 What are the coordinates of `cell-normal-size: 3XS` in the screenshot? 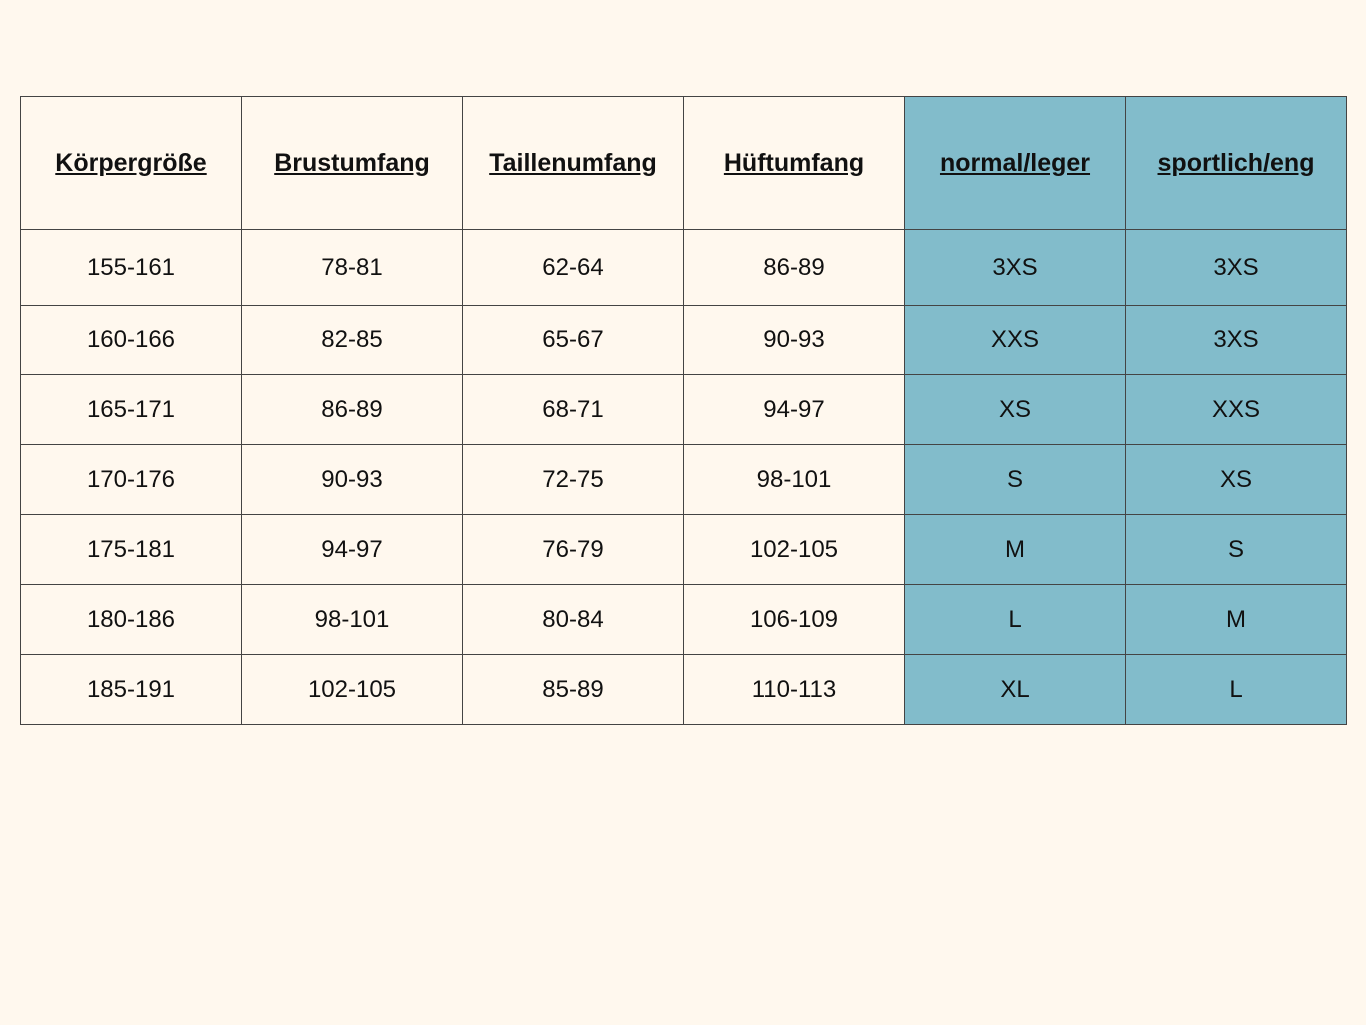 It's located at (1015, 267).